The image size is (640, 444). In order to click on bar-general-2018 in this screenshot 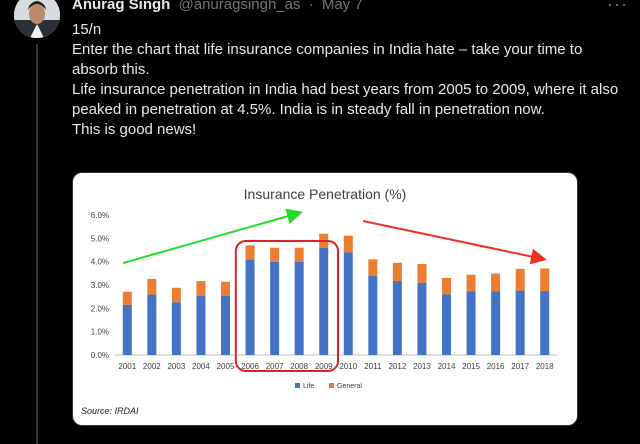, I will do `click(545, 280)`.